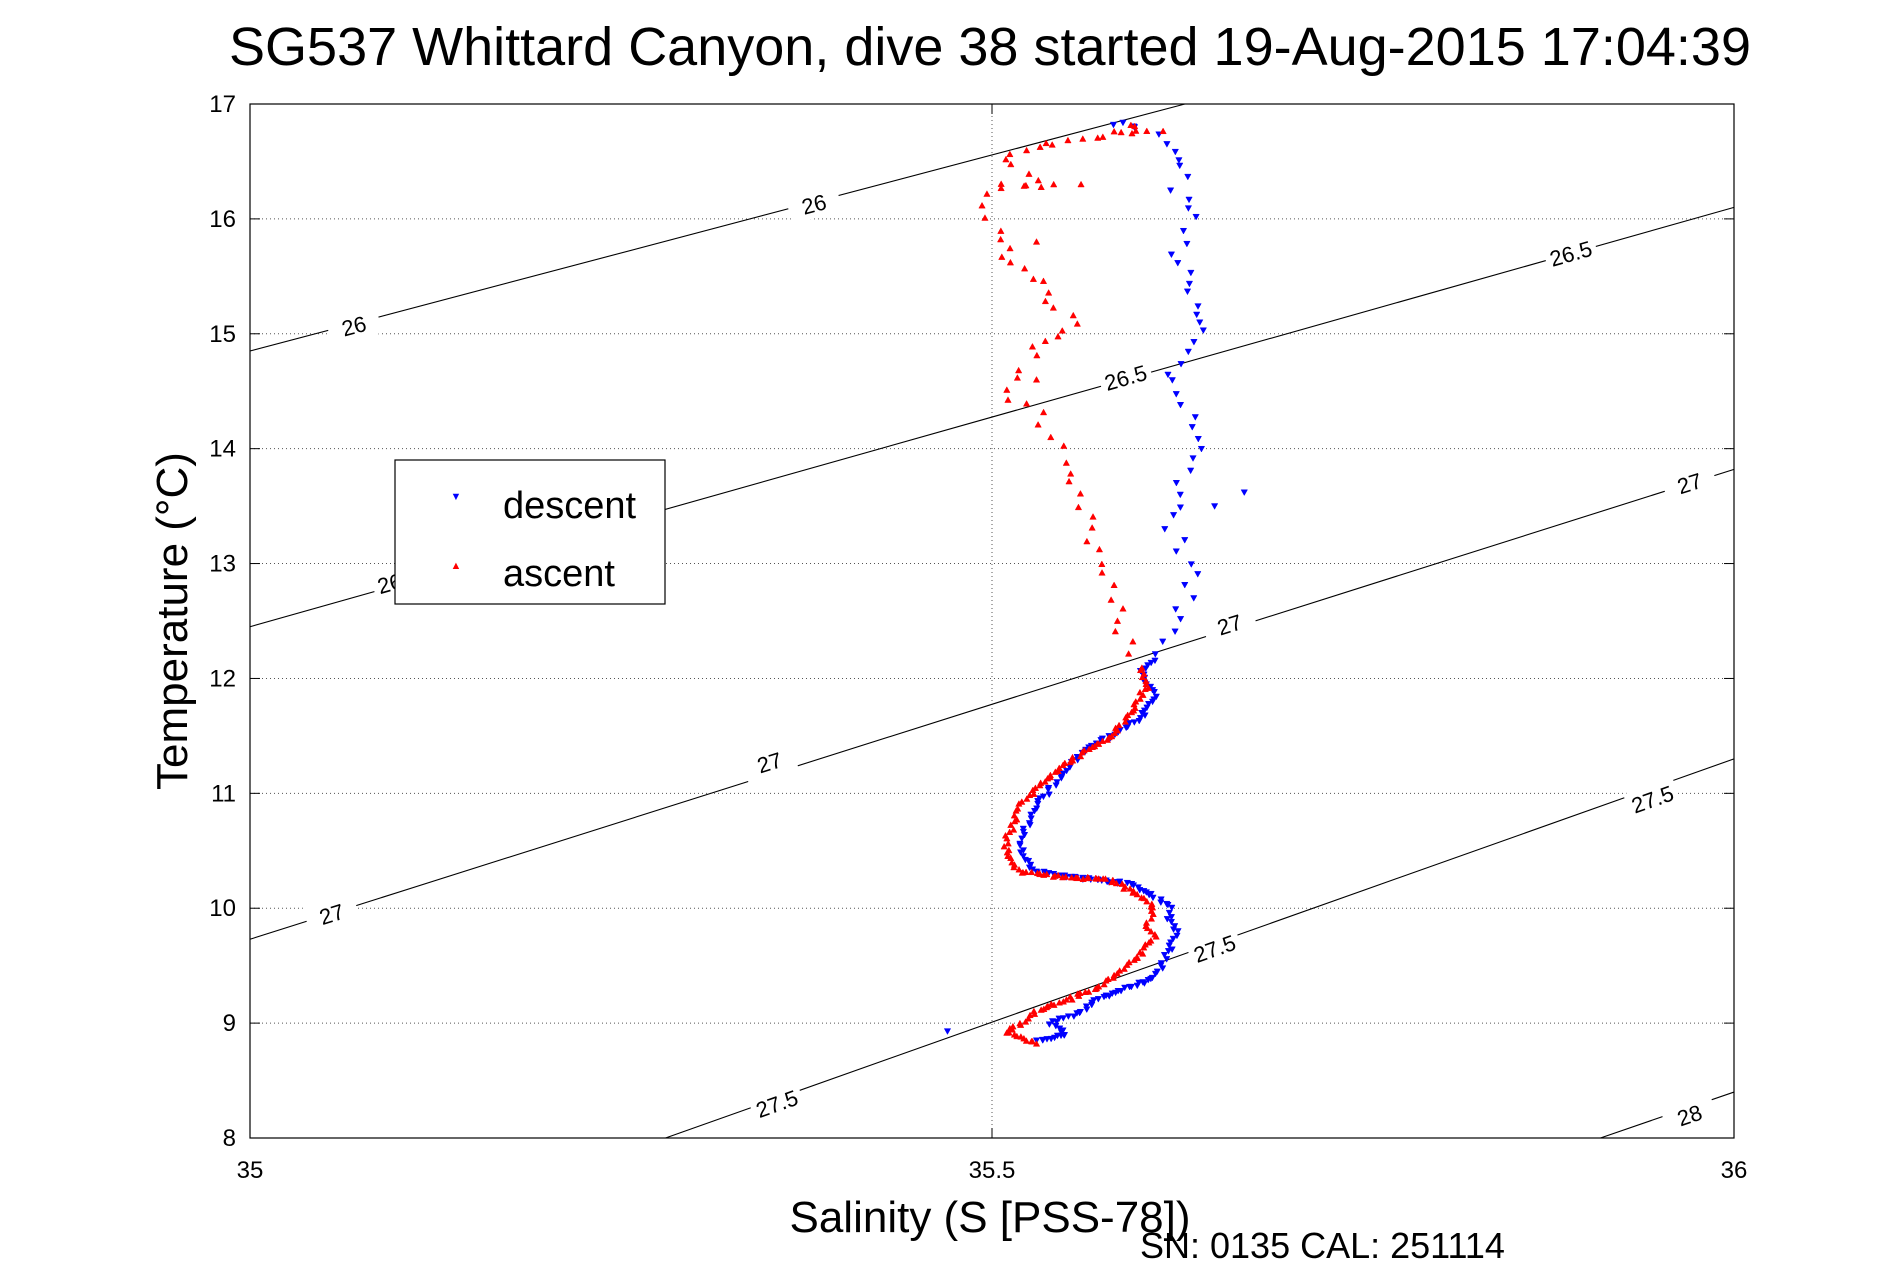 This screenshot has width=1891, height=1262. Describe the element at coordinates (1125, 377) in the screenshot. I see `isopycnal-label-group: 26.5` at that location.